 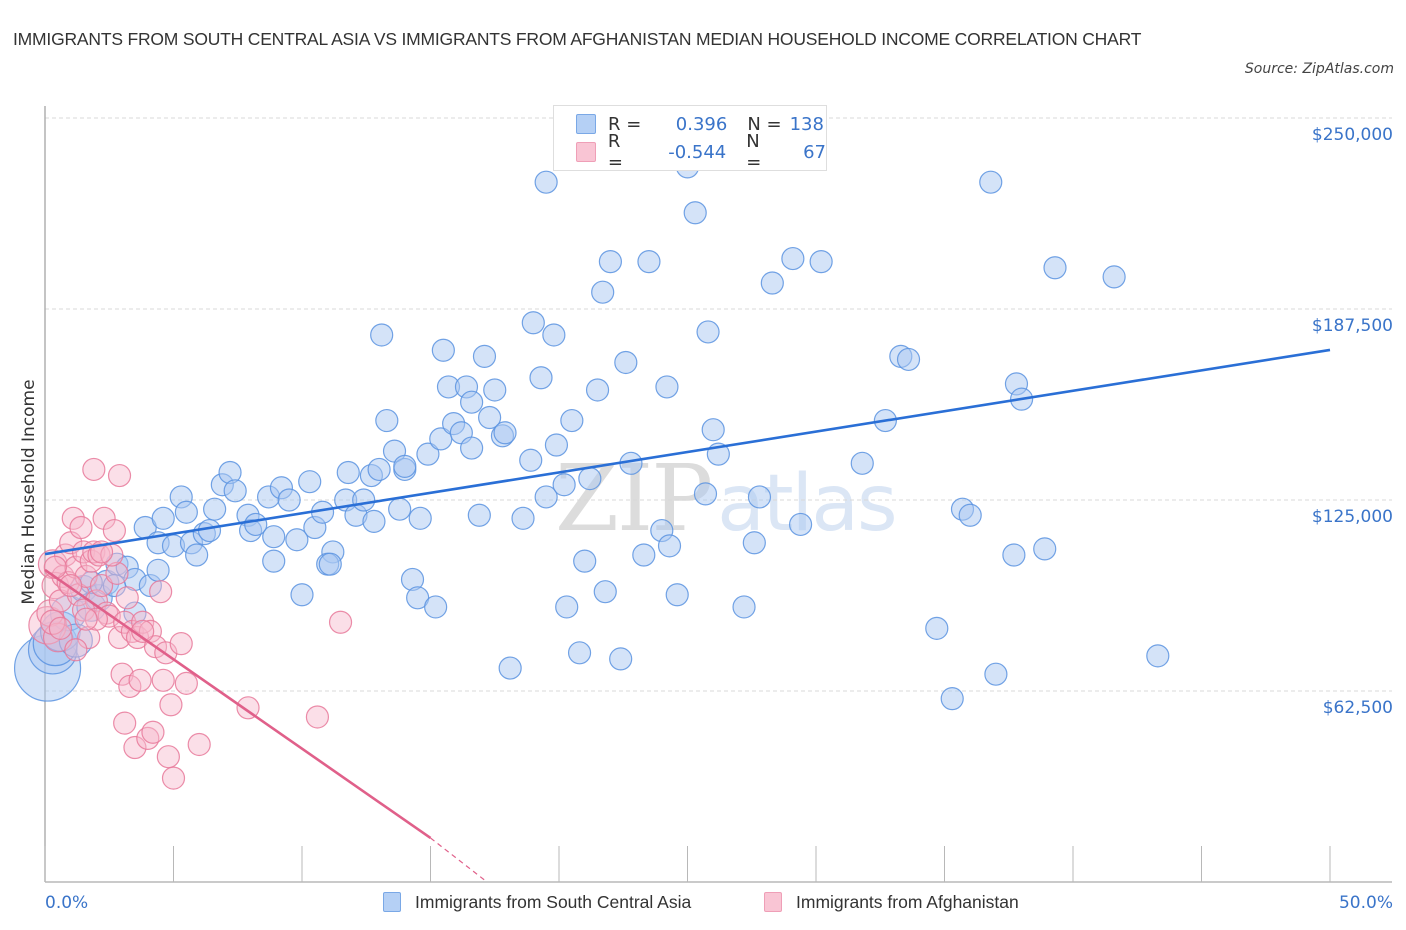 I want to click on trend-line-extension, so click(x=459, y=860).